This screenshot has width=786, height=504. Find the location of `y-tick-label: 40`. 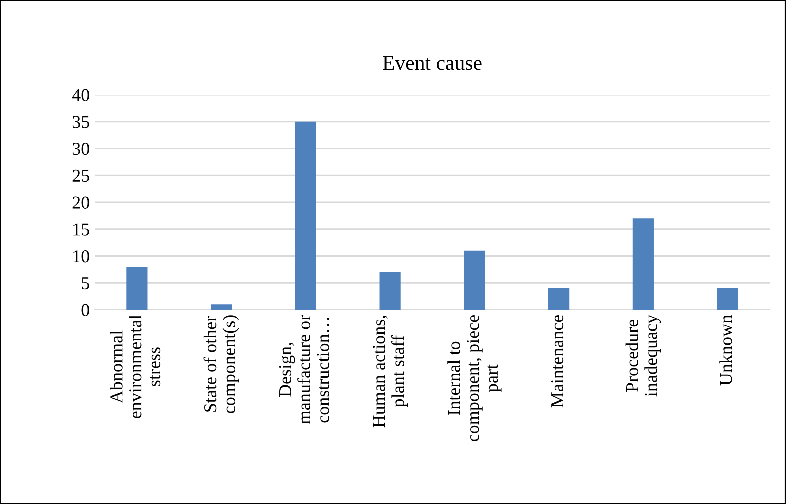

y-tick-label: 40 is located at coordinates (81, 95).